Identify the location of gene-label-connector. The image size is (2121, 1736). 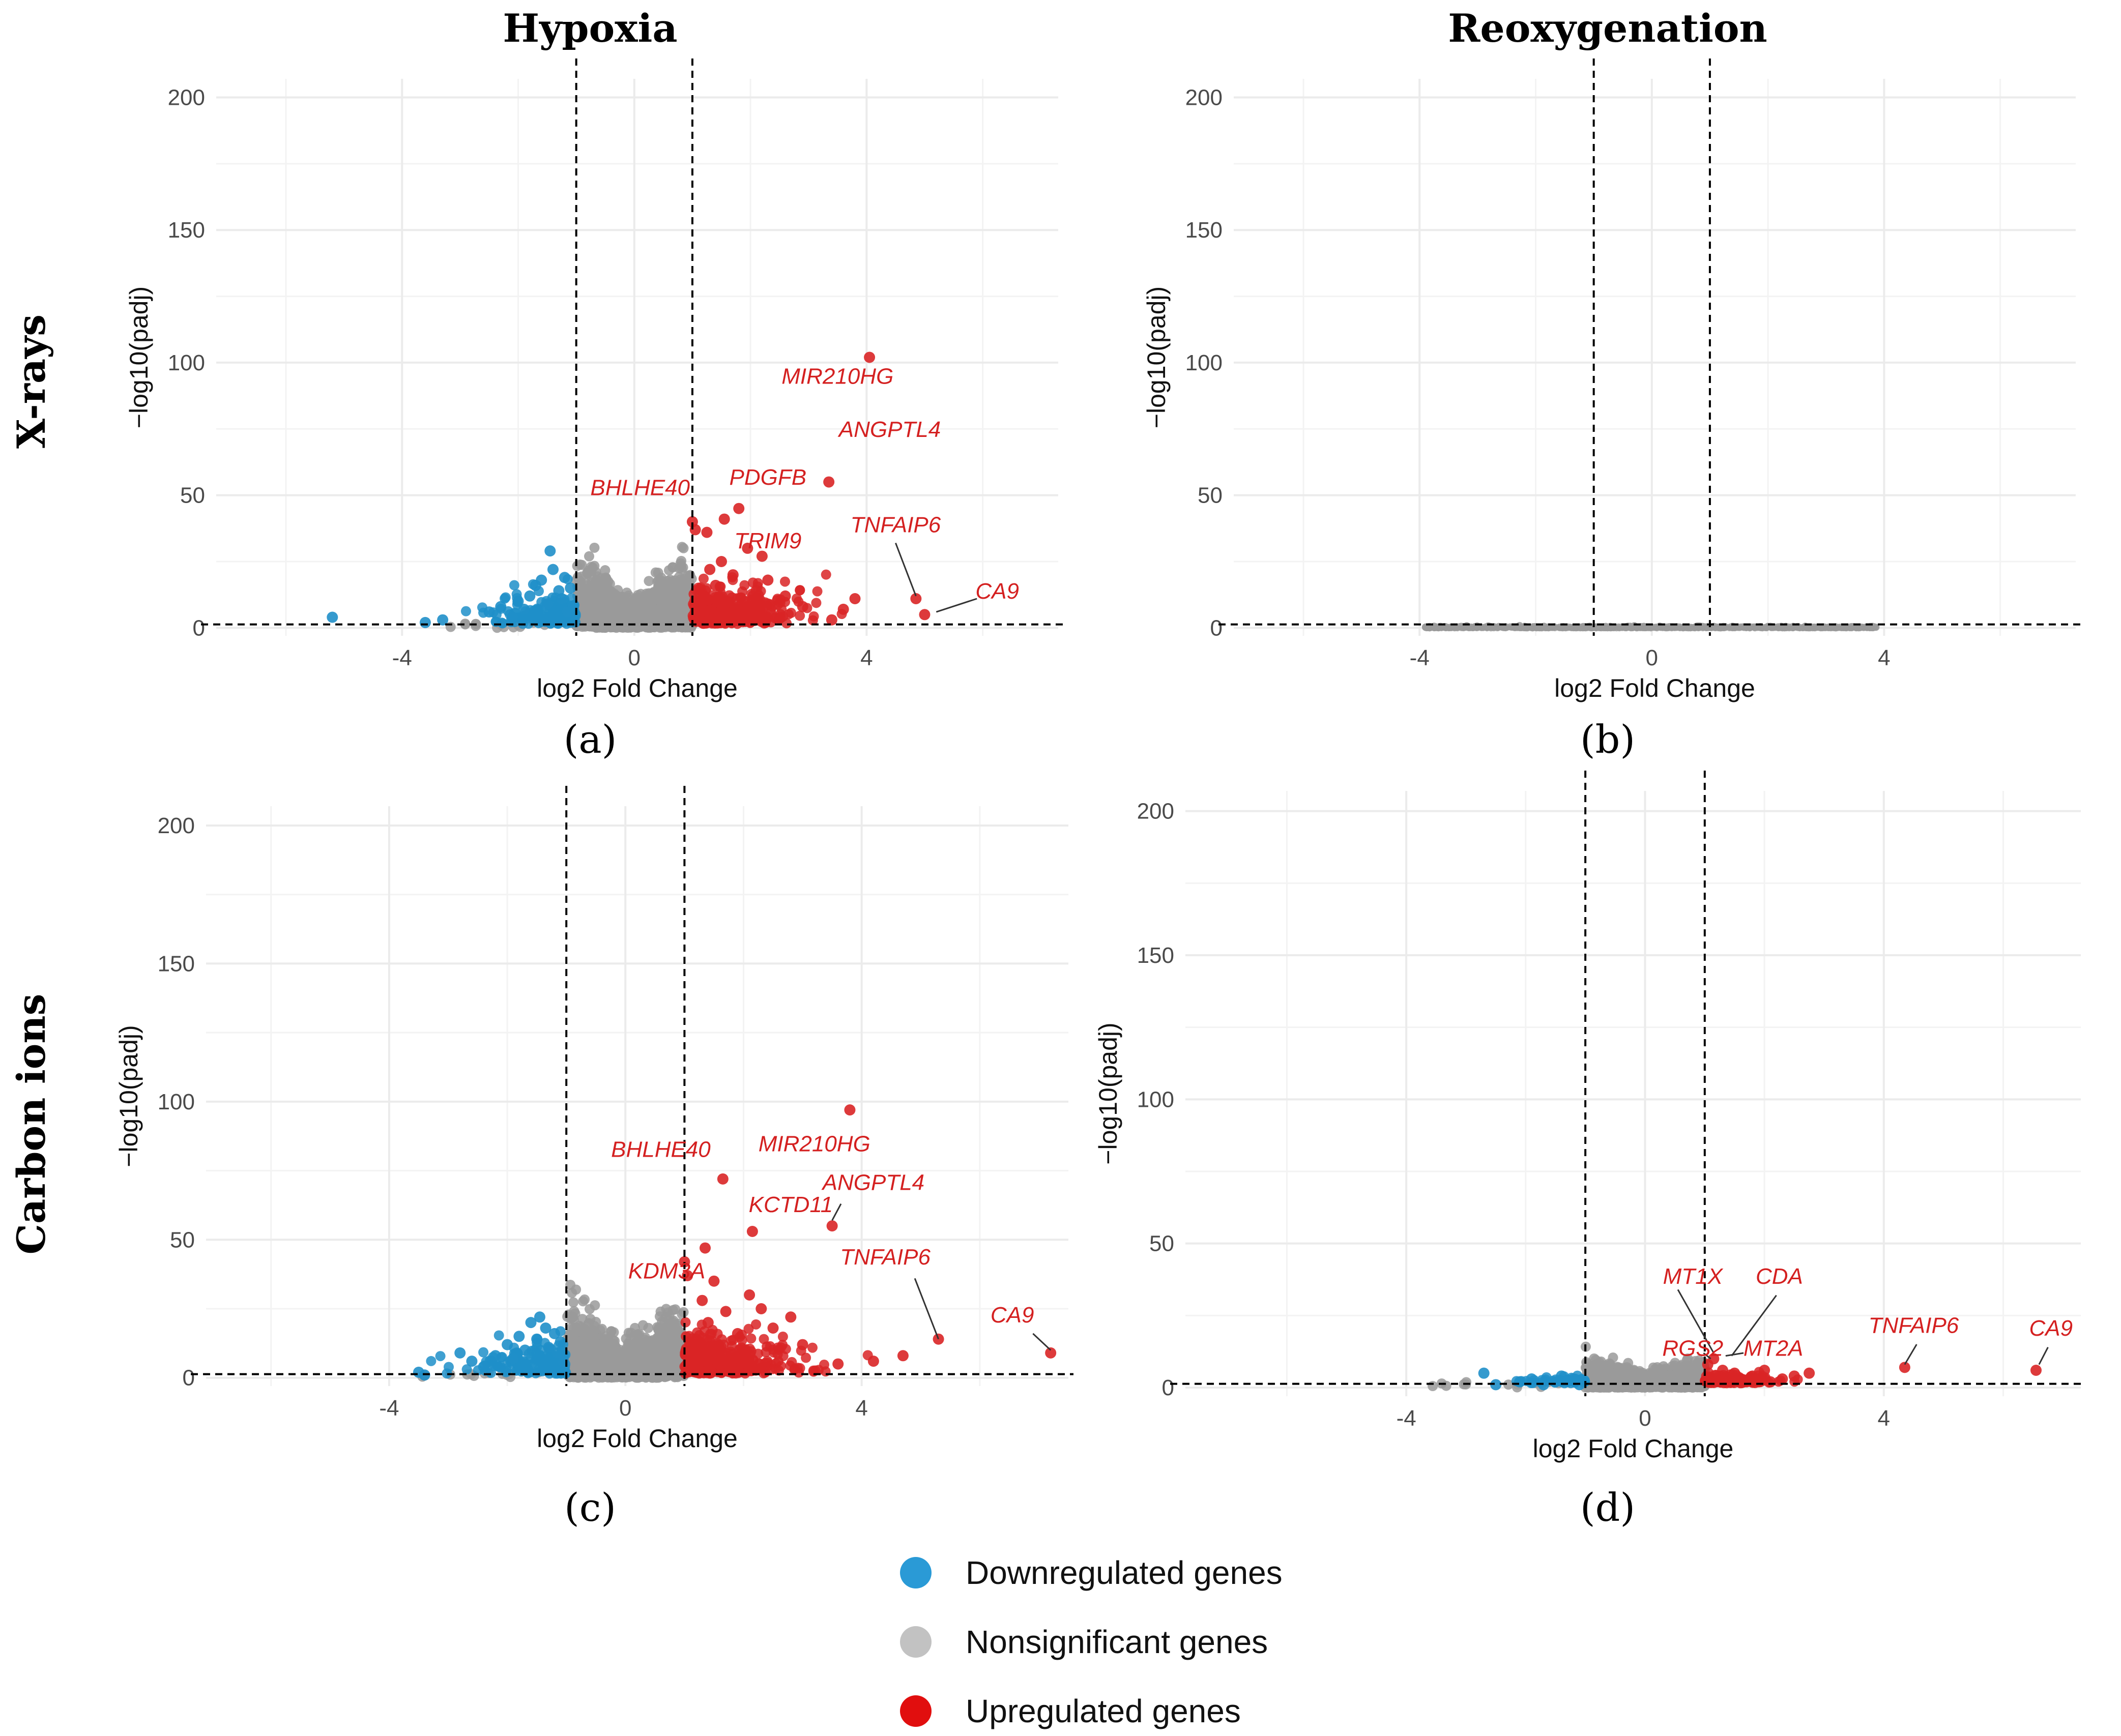
(956, 605).